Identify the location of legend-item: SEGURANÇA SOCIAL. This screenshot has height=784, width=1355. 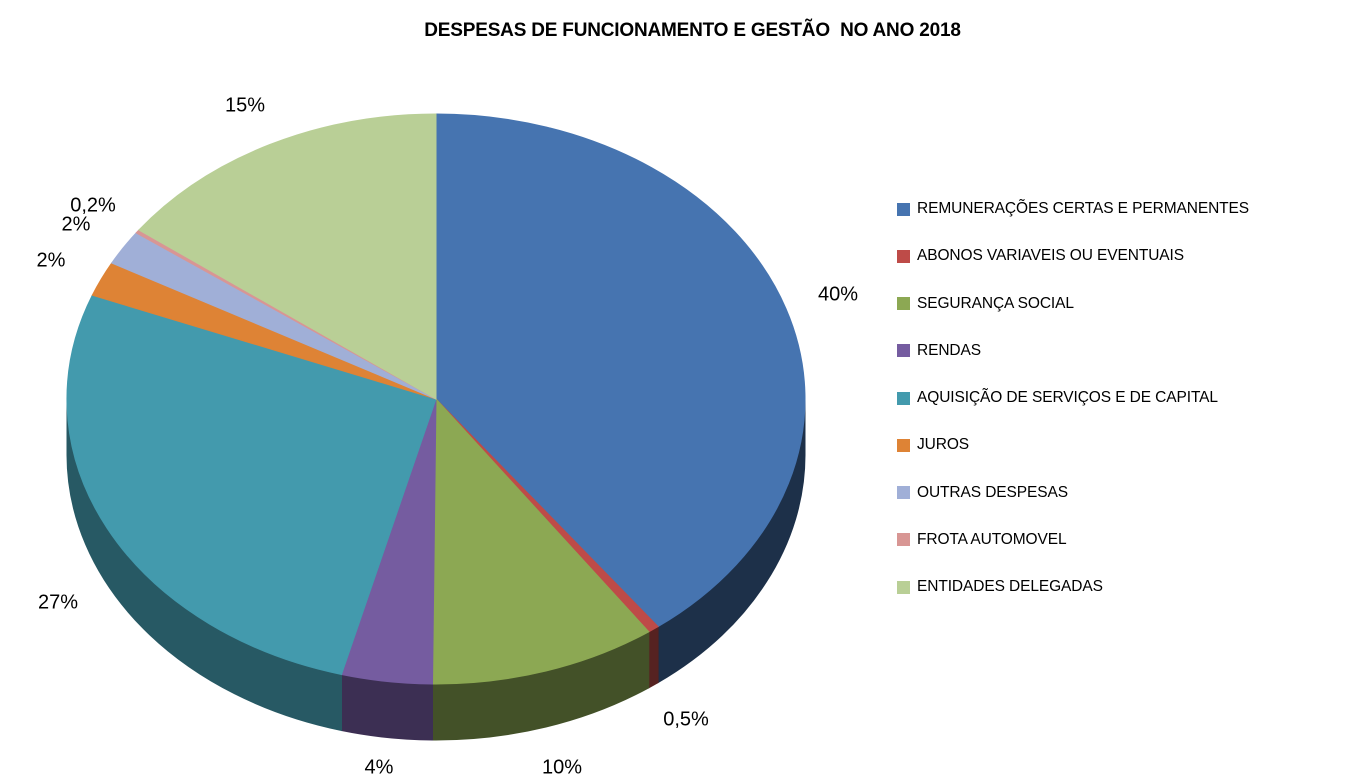
(985, 303).